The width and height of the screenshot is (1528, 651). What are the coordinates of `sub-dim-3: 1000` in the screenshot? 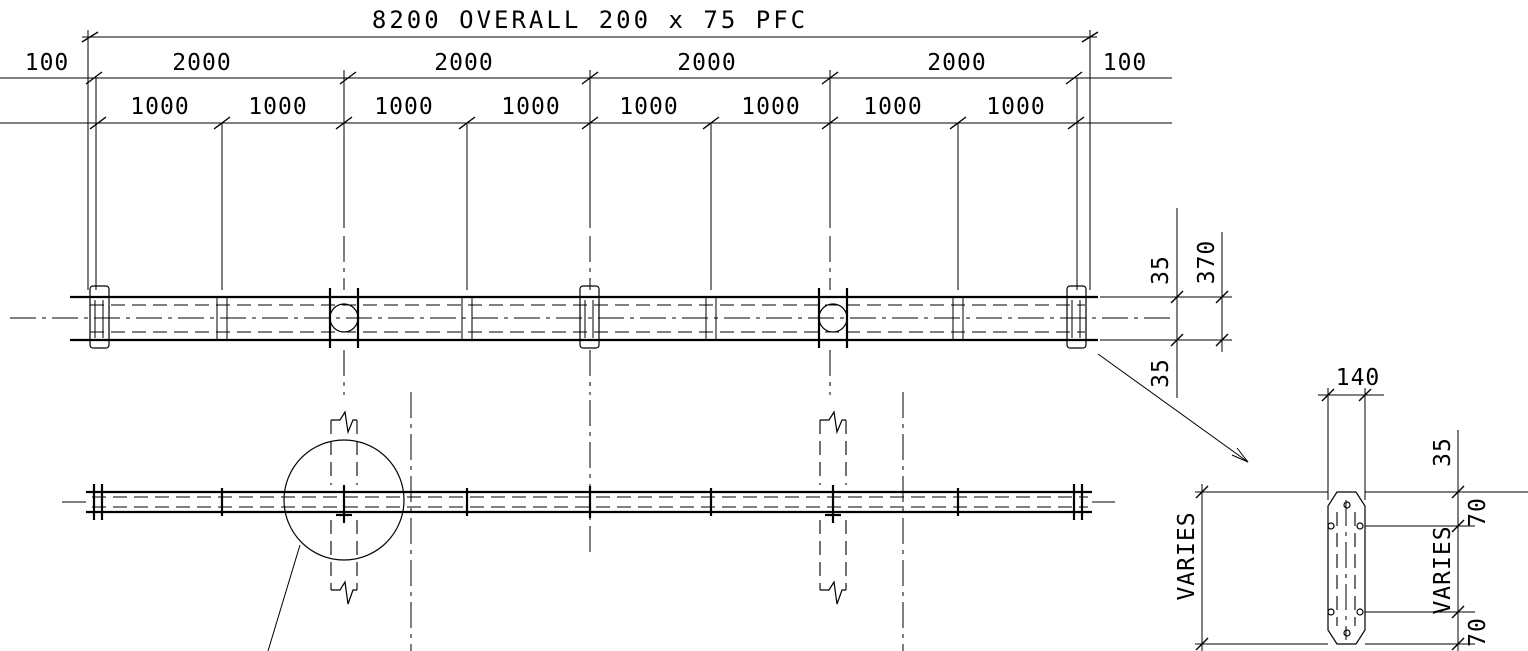 It's located at (403, 107).